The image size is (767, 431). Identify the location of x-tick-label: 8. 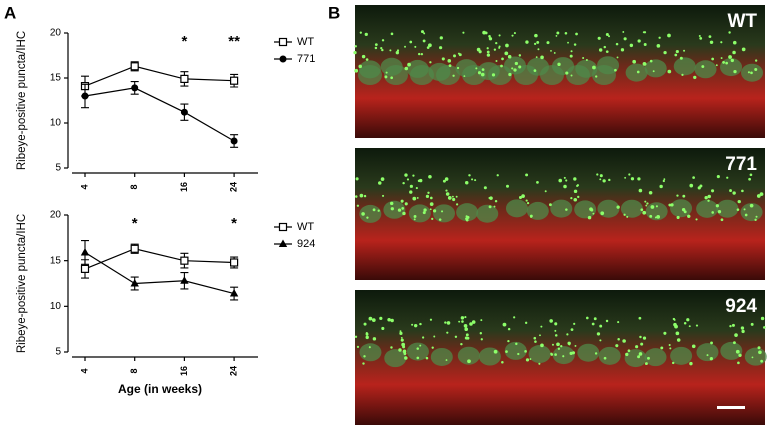
(134, 186).